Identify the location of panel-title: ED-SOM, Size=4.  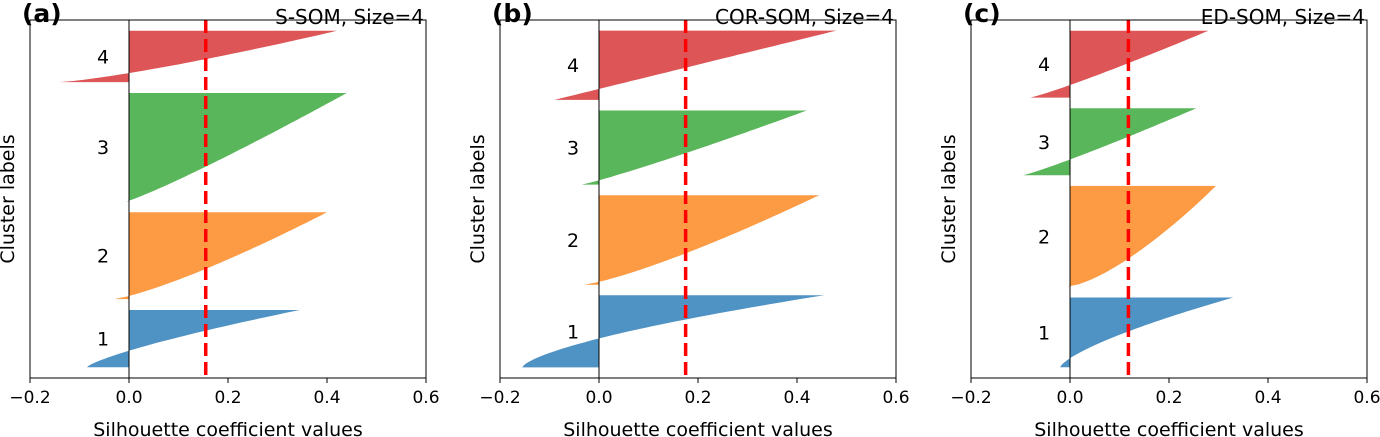
(1283, 17).